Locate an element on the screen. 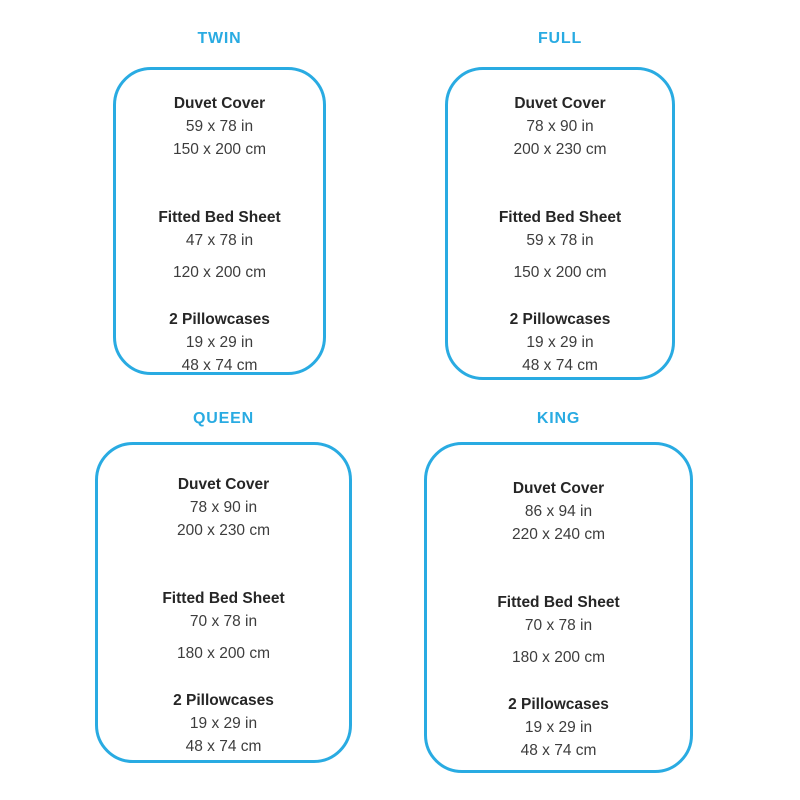 Image resolution: width=800 pixels, height=800 pixels. bedding-item-duvet: Duvet Cover 86 x 94 in 220 x 240 cm is located at coordinates (558, 511).